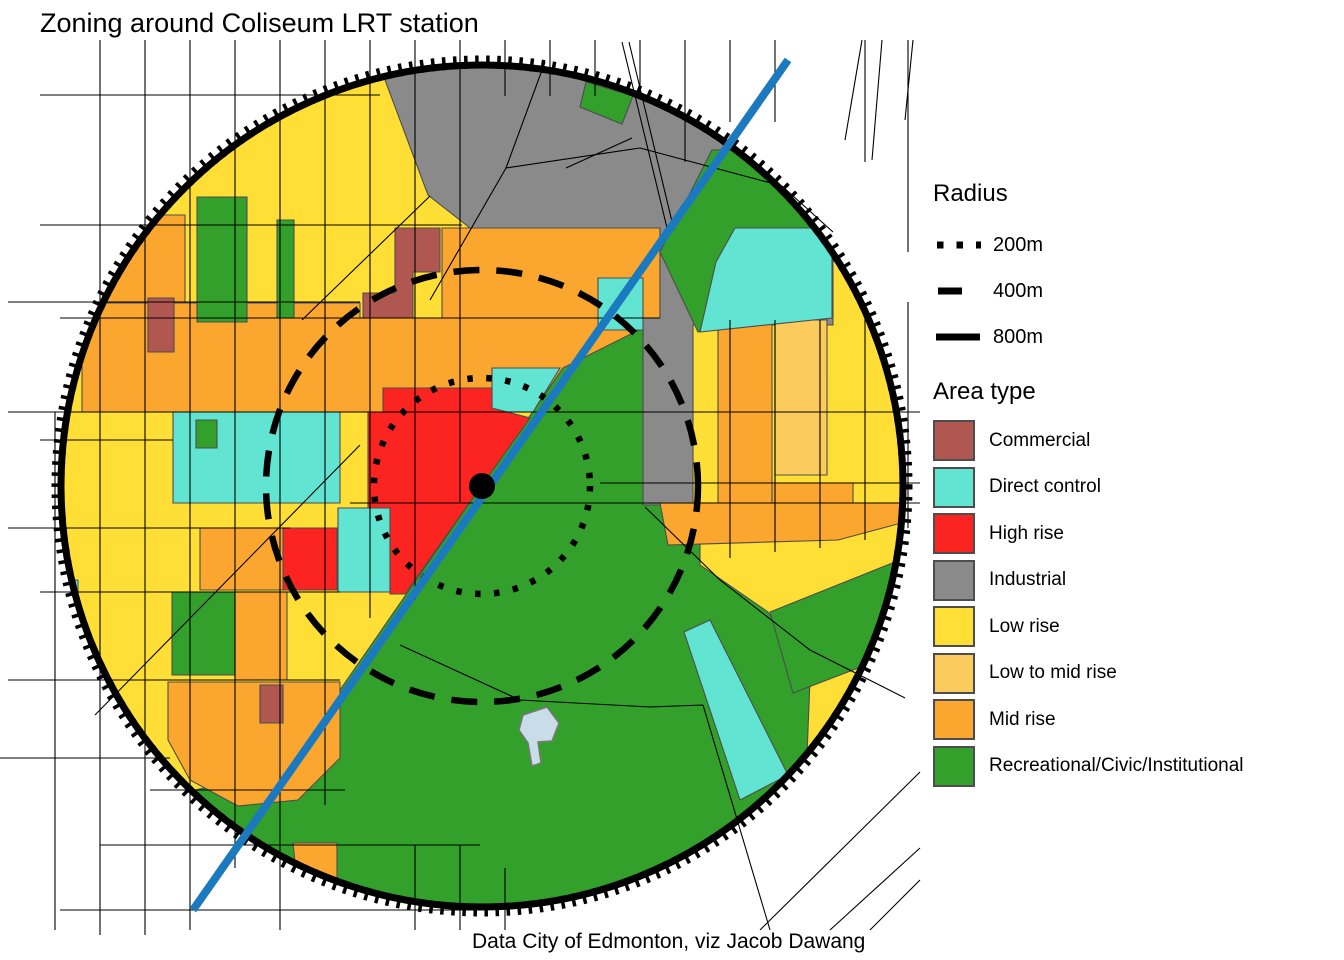  Describe the element at coordinates (669, 941) in the screenshot. I see `data-source-caption: Data City of Edmonton, viz Jacob Dawang` at that location.